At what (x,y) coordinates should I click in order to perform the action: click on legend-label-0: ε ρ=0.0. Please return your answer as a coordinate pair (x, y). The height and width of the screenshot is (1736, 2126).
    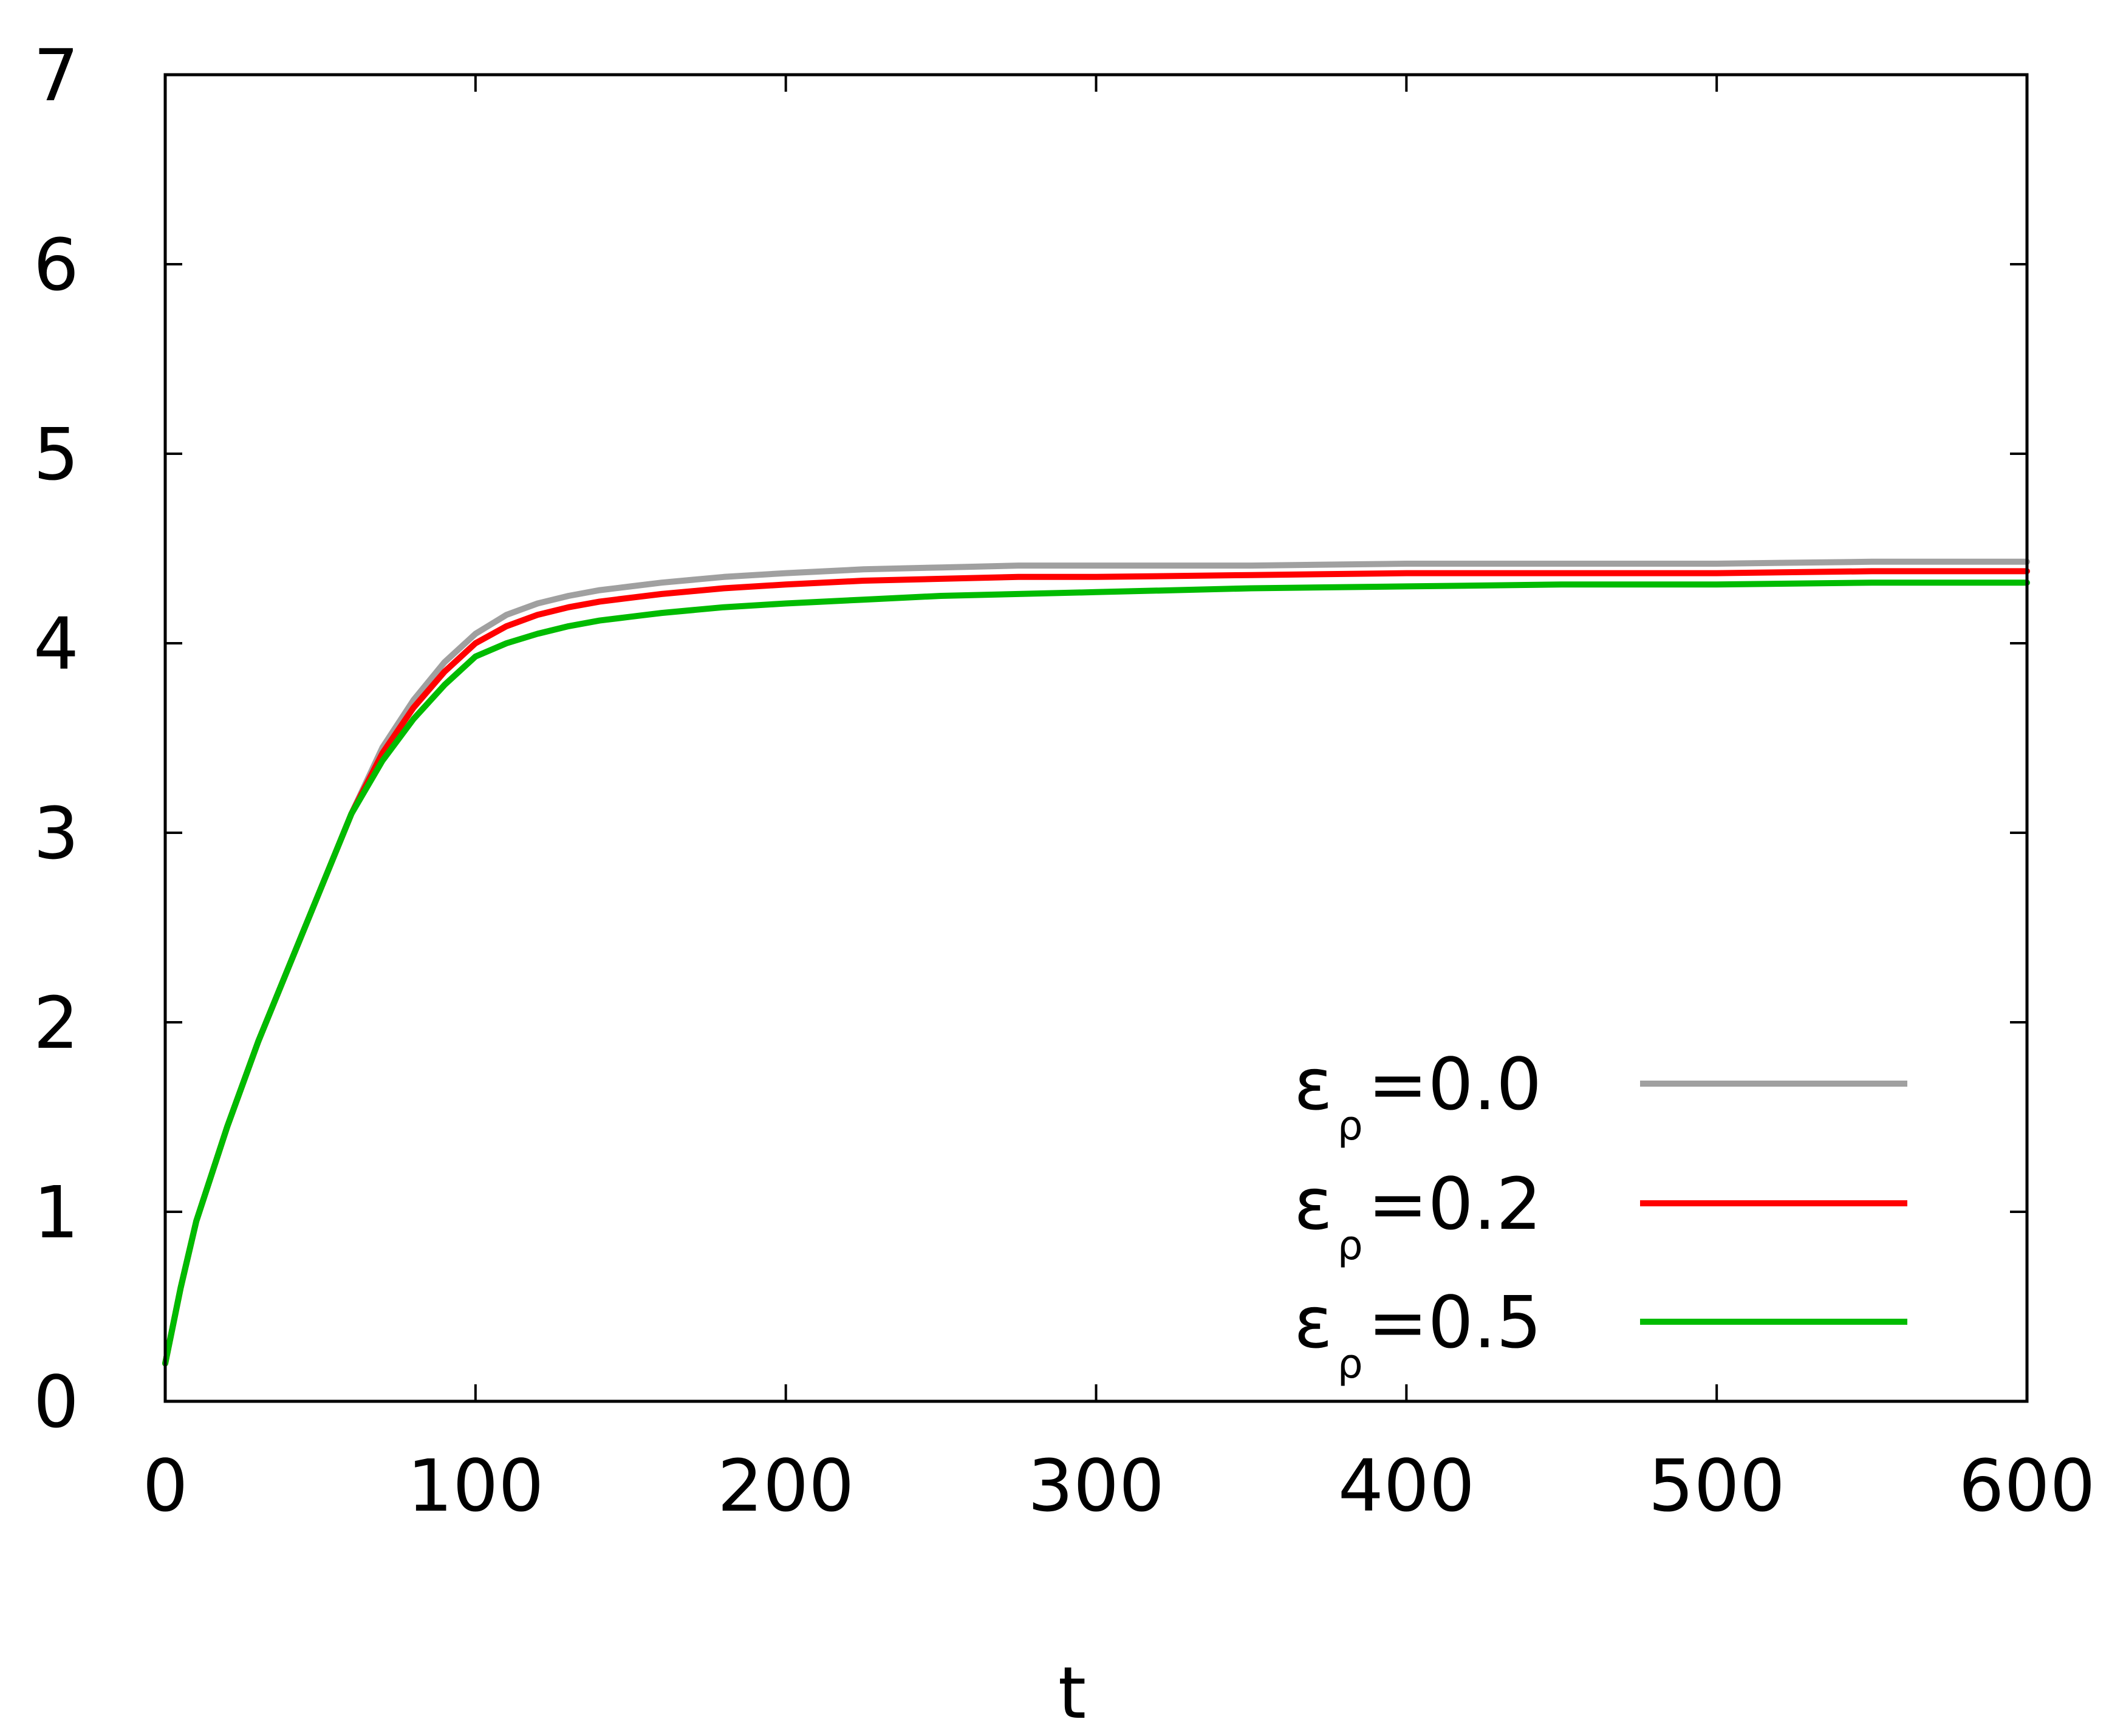
    Looking at the image, I should click on (1418, 1095).